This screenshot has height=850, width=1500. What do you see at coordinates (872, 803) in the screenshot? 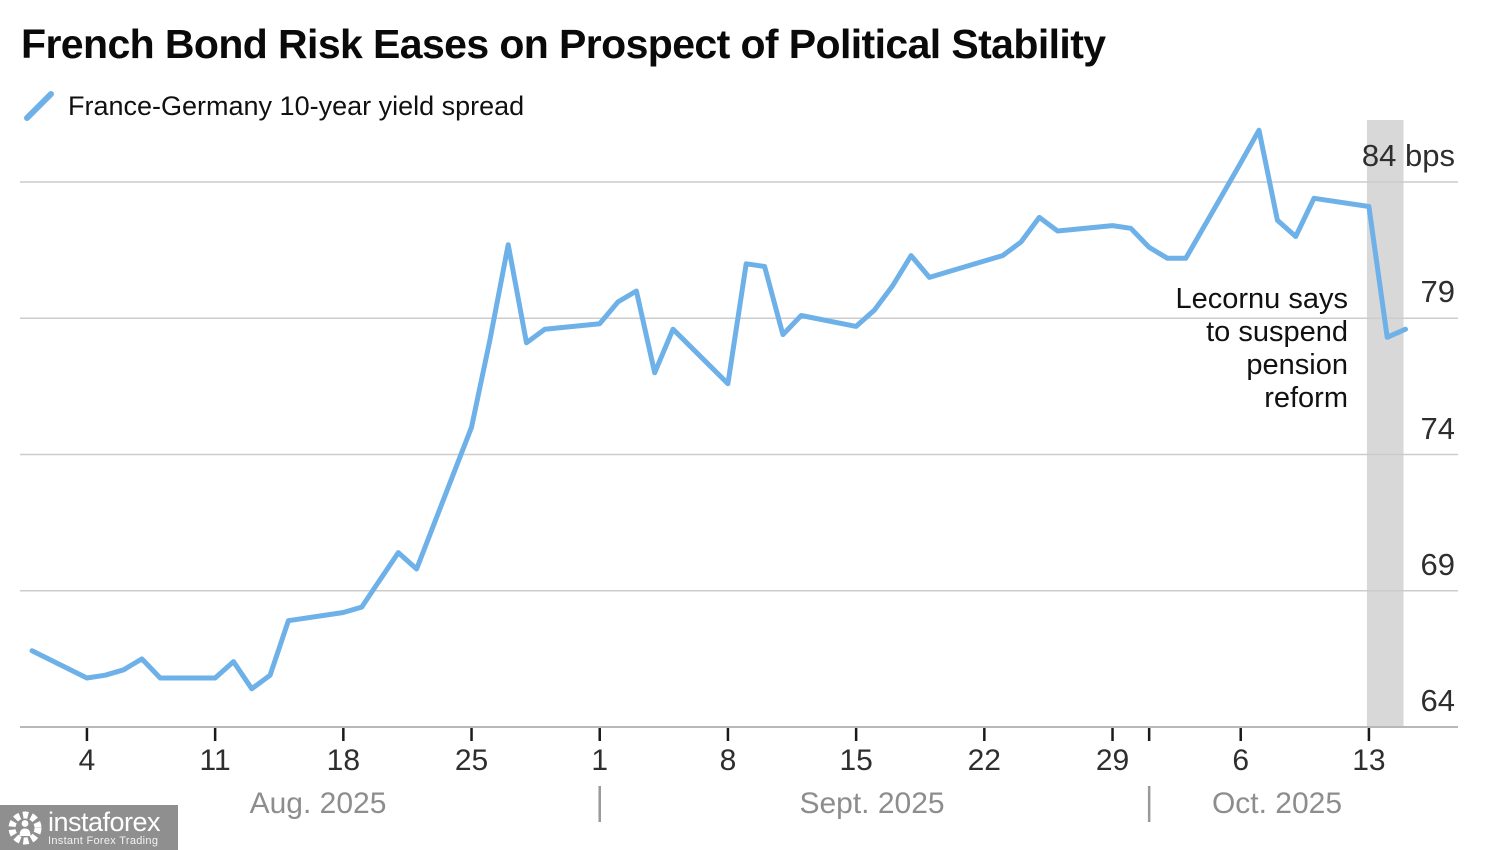
I see `month-label: Sept. 2025` at bounding box center [872, 803].